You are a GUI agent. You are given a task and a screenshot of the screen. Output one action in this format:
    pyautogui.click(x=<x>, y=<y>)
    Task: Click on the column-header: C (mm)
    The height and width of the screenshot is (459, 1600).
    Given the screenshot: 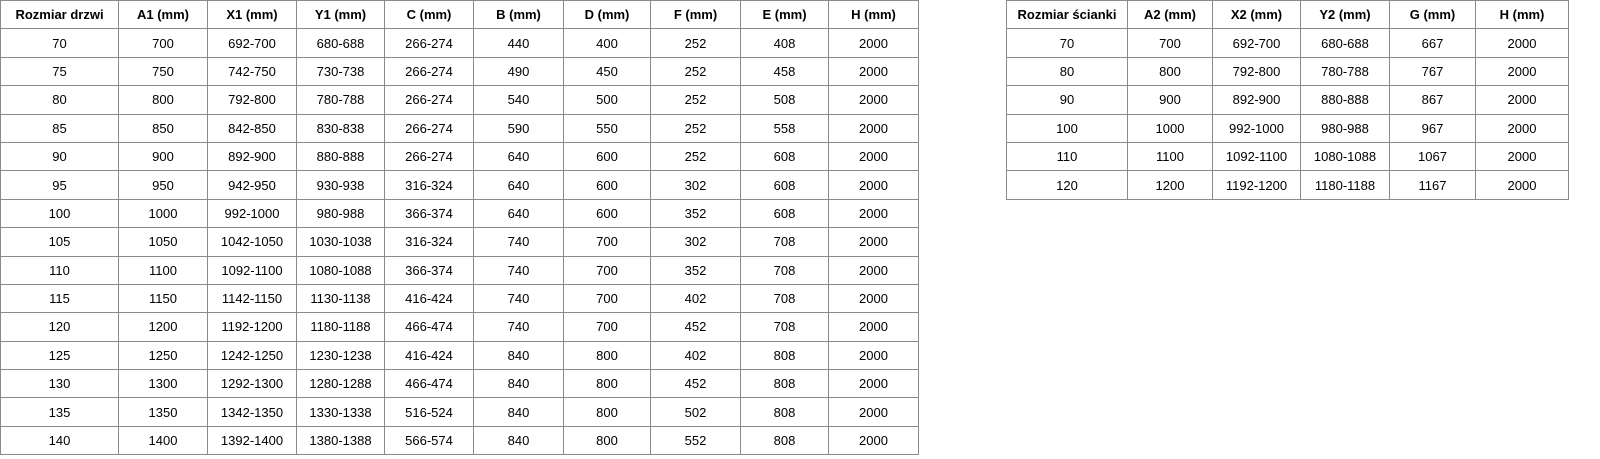 What is the action you would take?
    pyautogui.click(x=429, y=15)
    